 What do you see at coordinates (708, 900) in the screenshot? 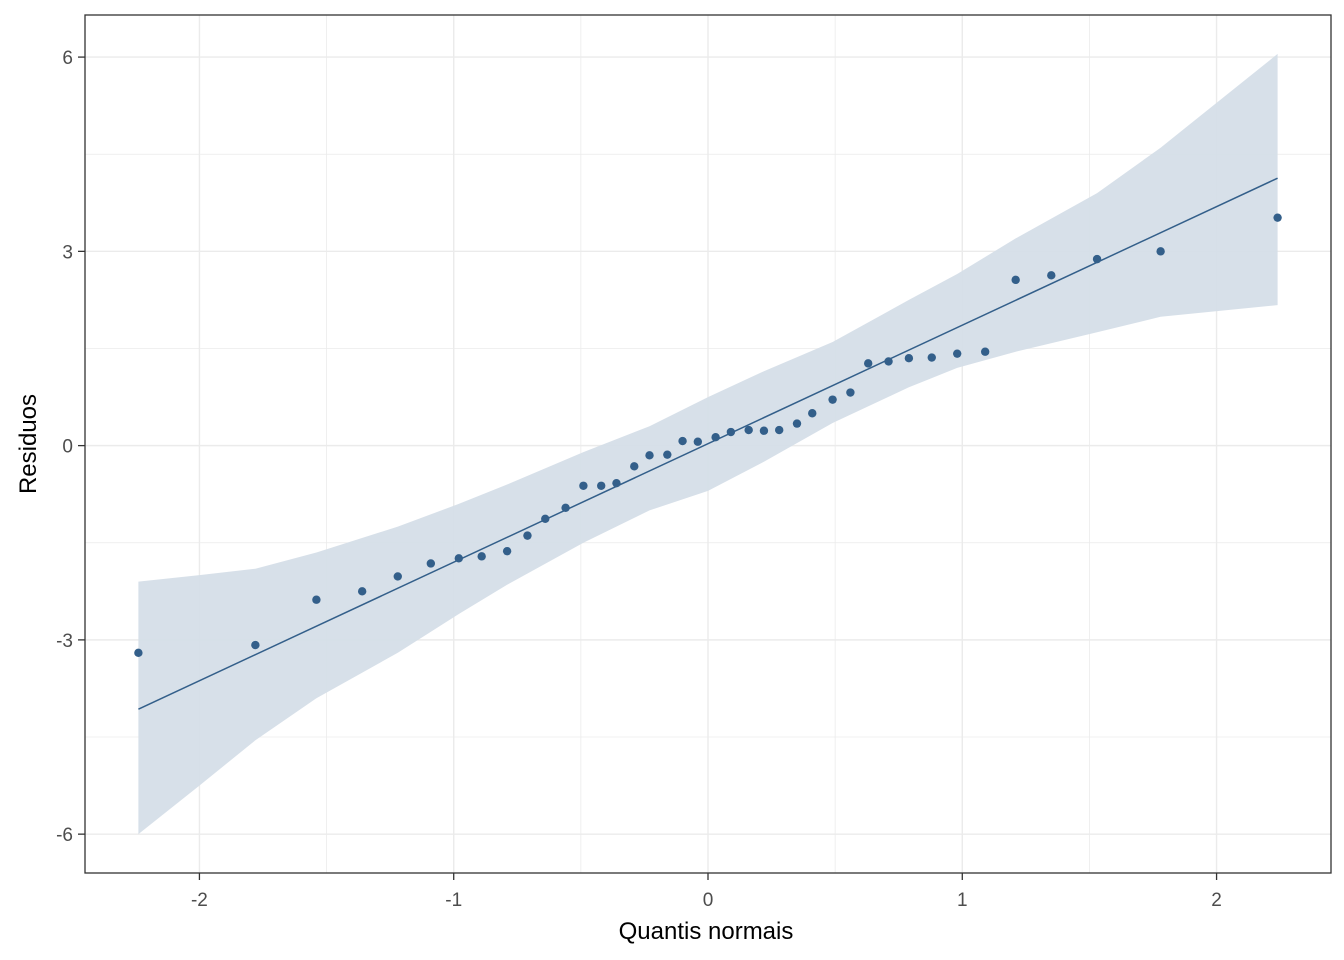
I see `x-tick-label: 0` at bounding box center [708, 900].